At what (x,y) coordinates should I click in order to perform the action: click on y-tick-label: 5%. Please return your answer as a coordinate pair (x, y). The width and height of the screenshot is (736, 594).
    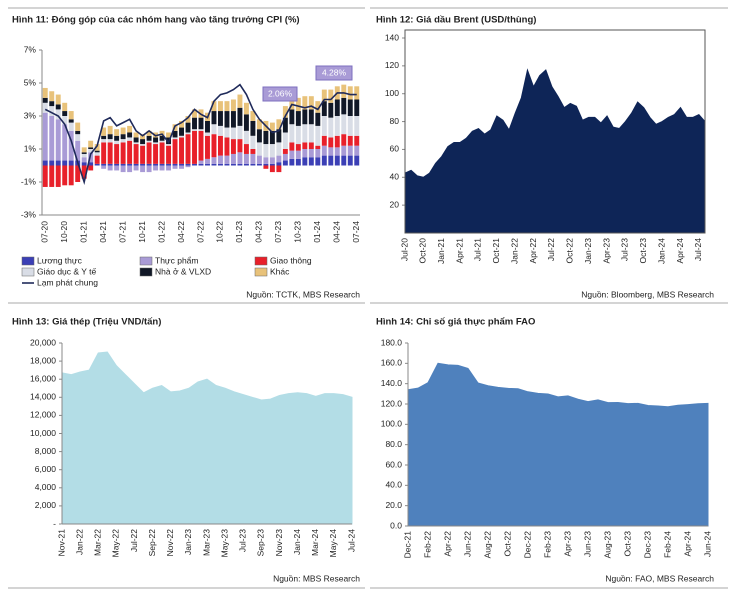
    Looking at the image, I should click on (30, 82).